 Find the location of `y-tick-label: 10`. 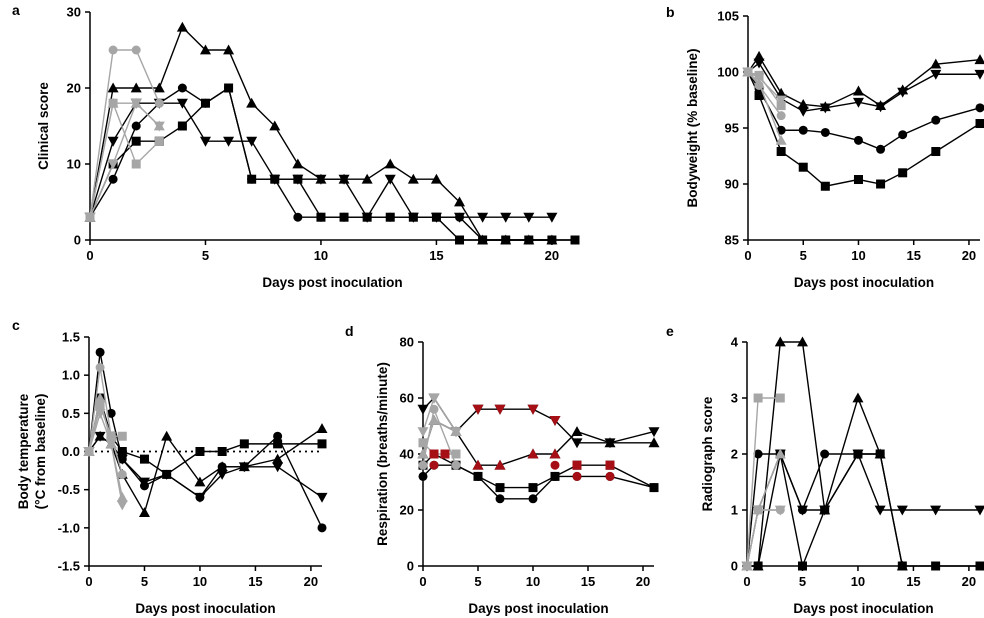

y-tick-label: 10 is located at coordinates (74, 164).